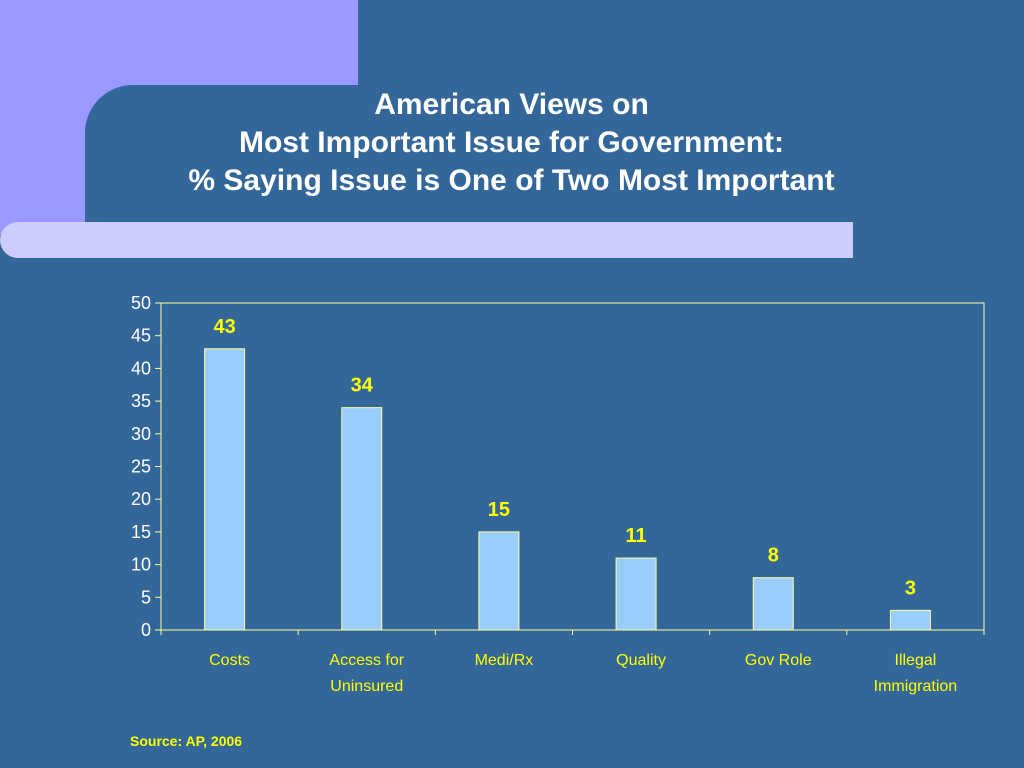 This screenshot has width=1024, height=768. I want to click on x-tick-label: Quality, so click(641, 660).